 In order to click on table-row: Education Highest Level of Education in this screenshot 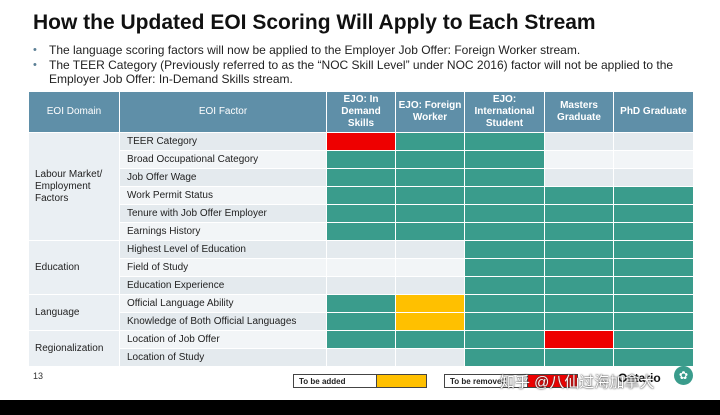, I will do `click(361, 267)`.